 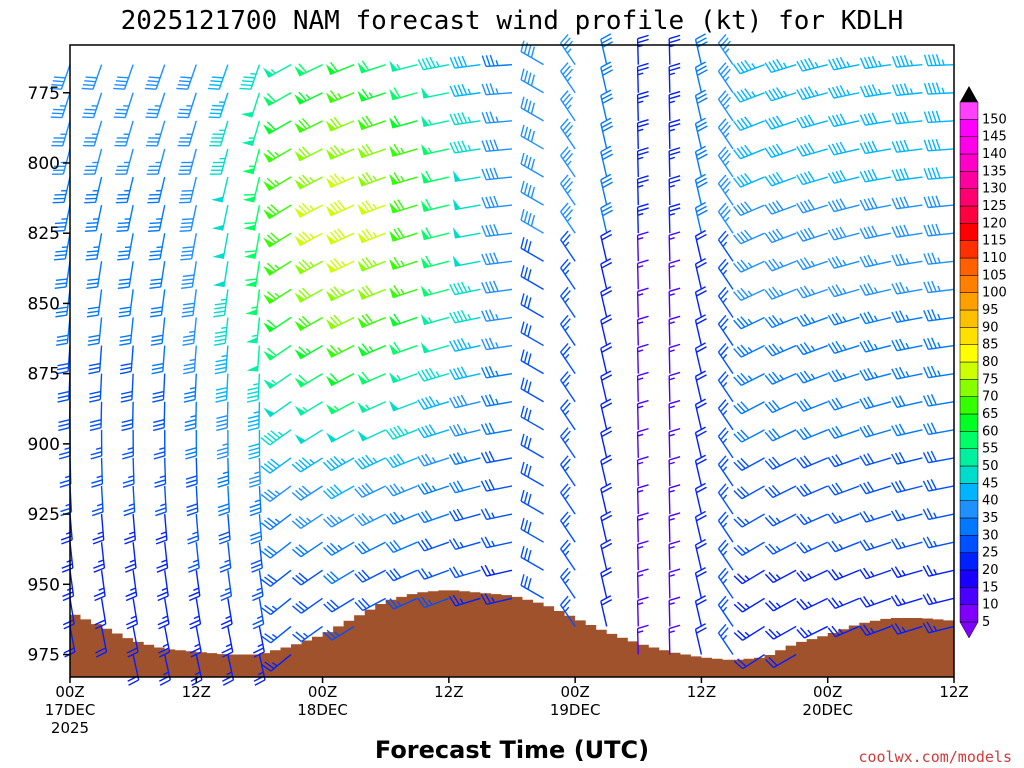 I want to click on x-tick-label: 00Z, so click(x=574, y=692).